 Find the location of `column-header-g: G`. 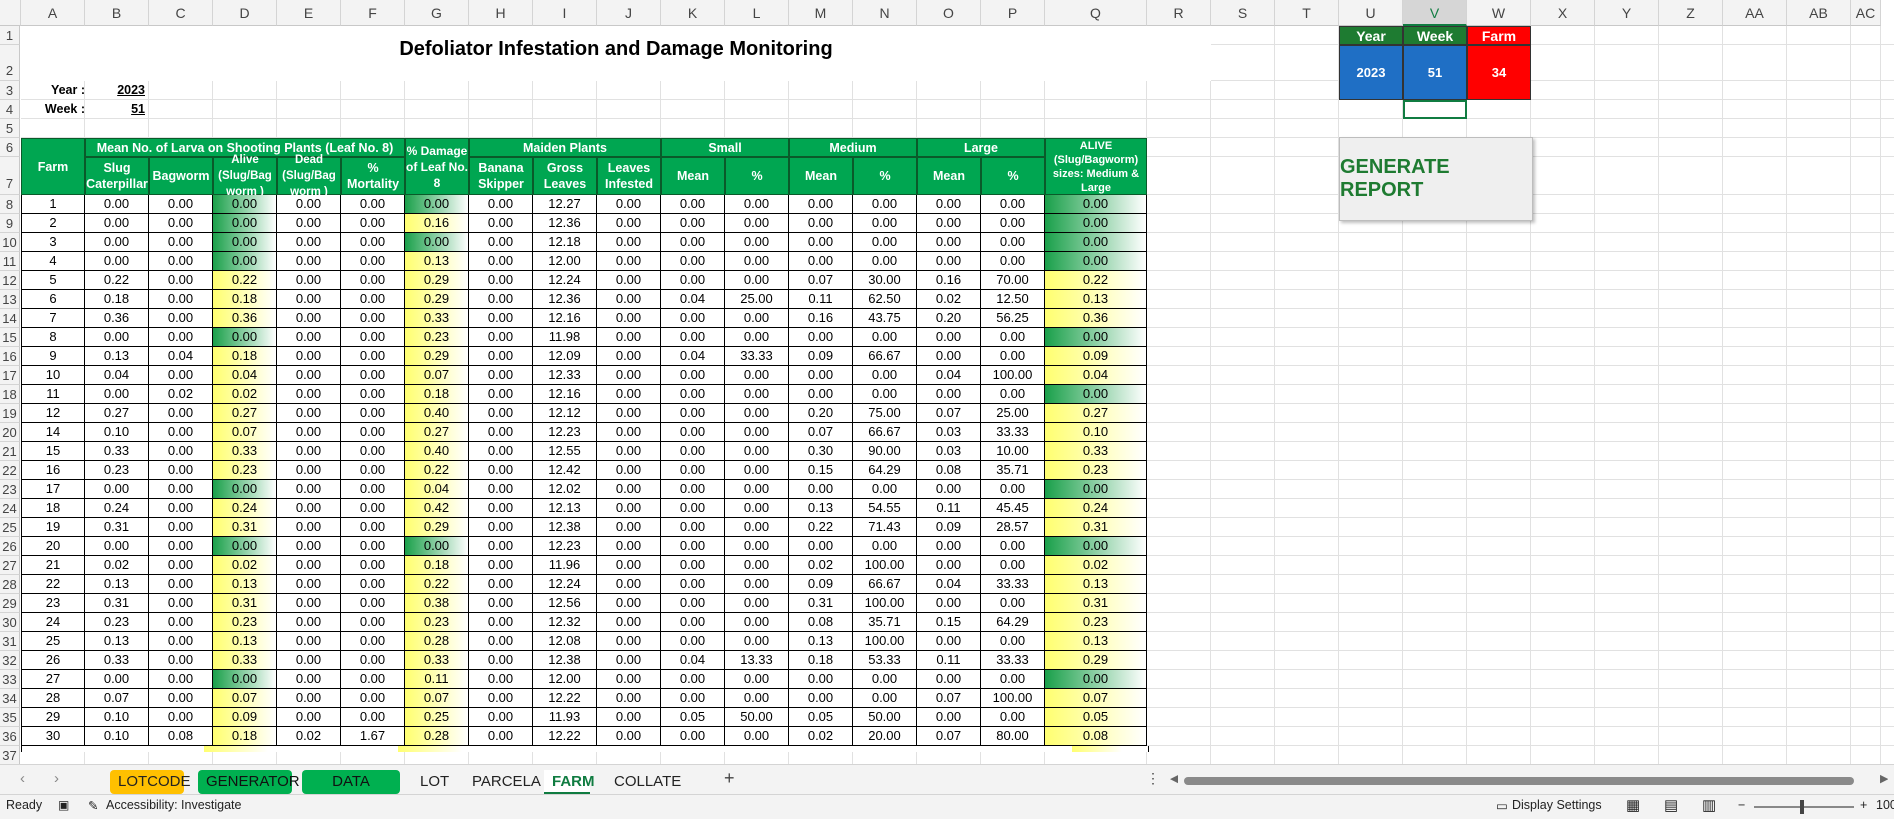

column-header-g: G is located at coordinates (437, 13).